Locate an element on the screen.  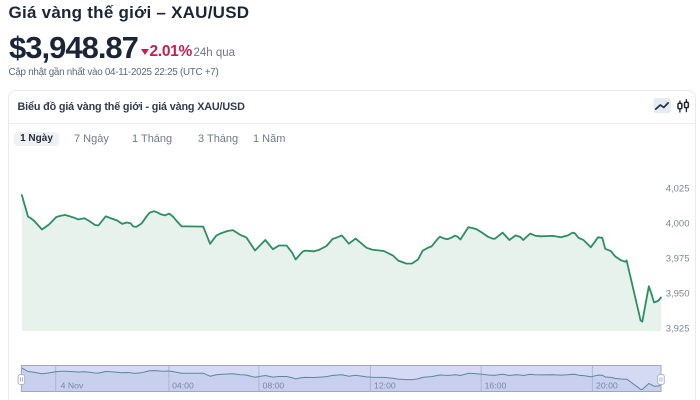
svg-text: 3,975 is located at coordinates (678, 258).